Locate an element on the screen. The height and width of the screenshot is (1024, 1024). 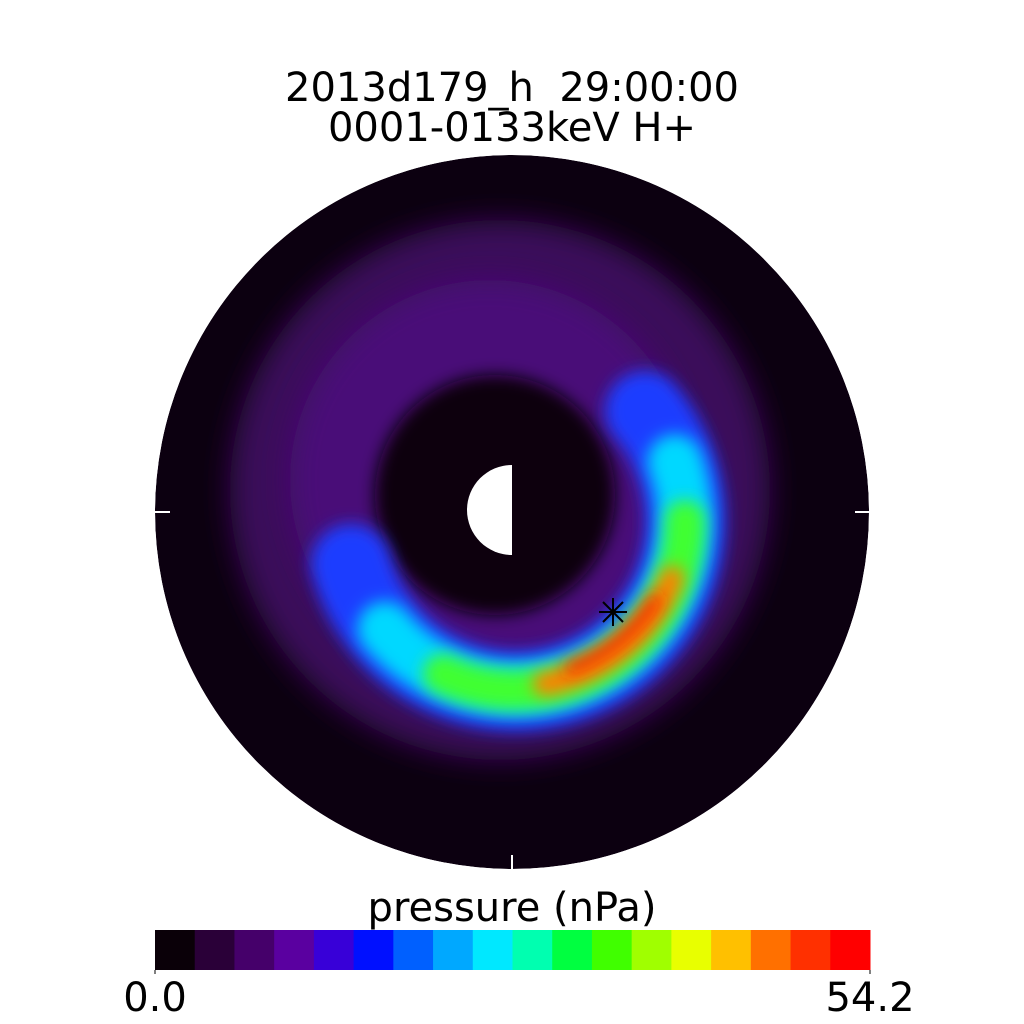
earth is located at coordinates (489, 510).